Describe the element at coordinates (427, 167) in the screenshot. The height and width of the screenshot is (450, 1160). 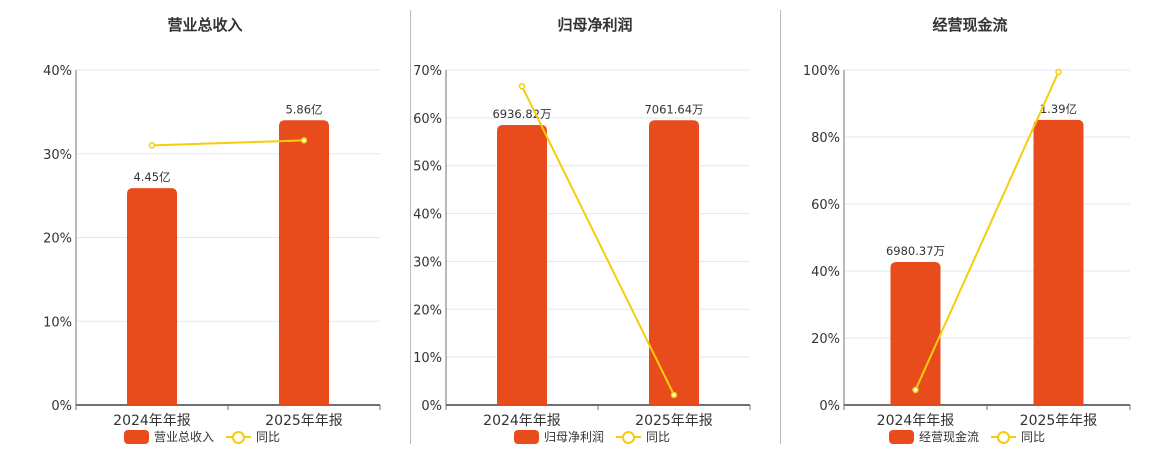
I see `y-tick-label: 50%` at that location.